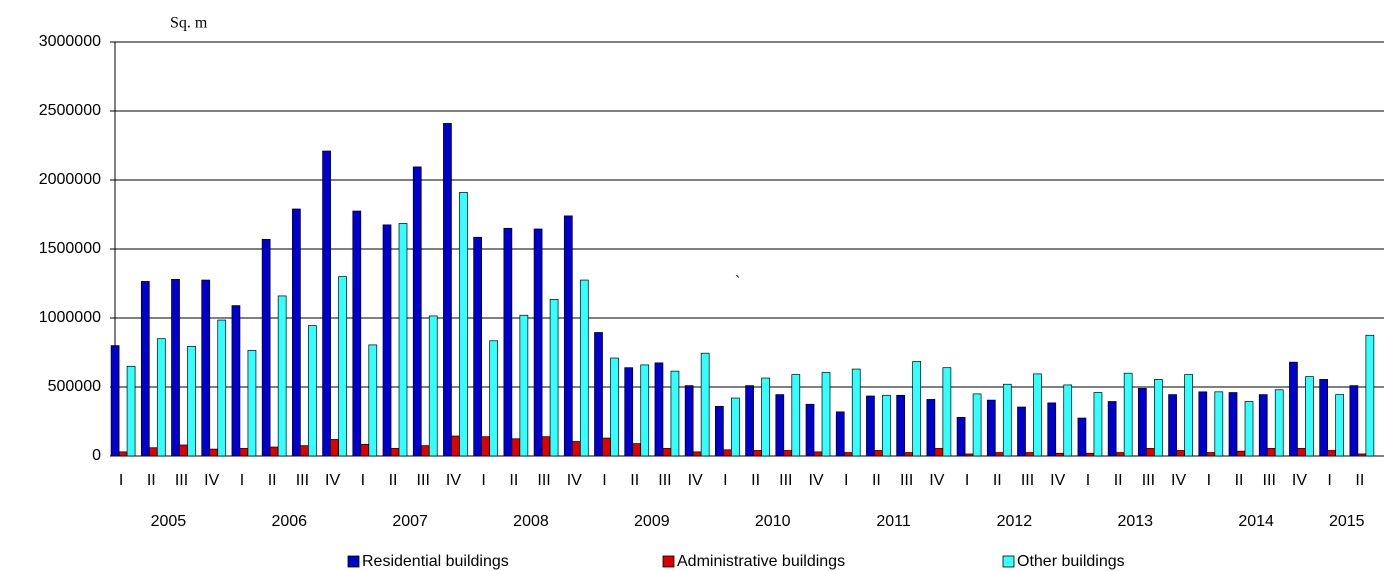 Image resolution: width=1384 pixels, height=571 pixels. What do you see at coordinates (435, 561) in the screenshot?
I see `legend-label: Residential buildings` at bounding box center [435, 561].